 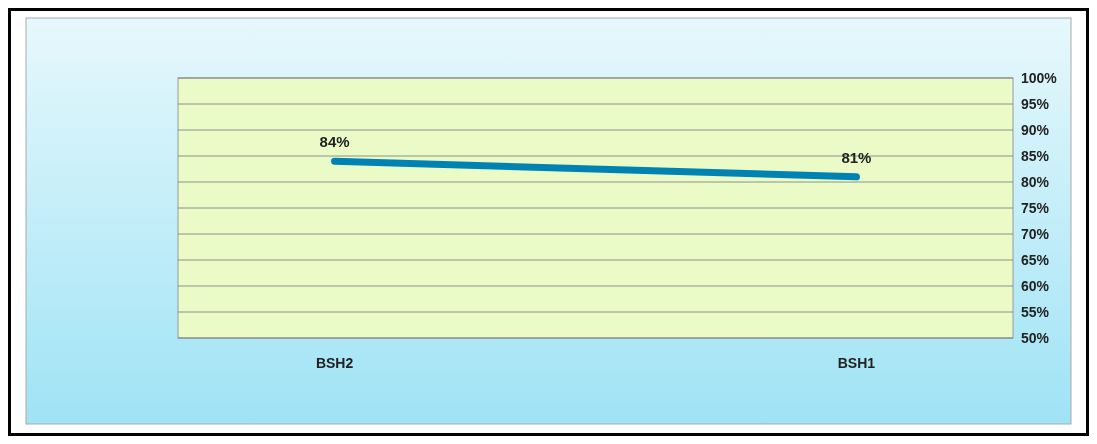 What do you see at coordinates (1035, 233) in the screenshot?
I see `y-tick-label: 70%` at bounding box center [1035, 233].